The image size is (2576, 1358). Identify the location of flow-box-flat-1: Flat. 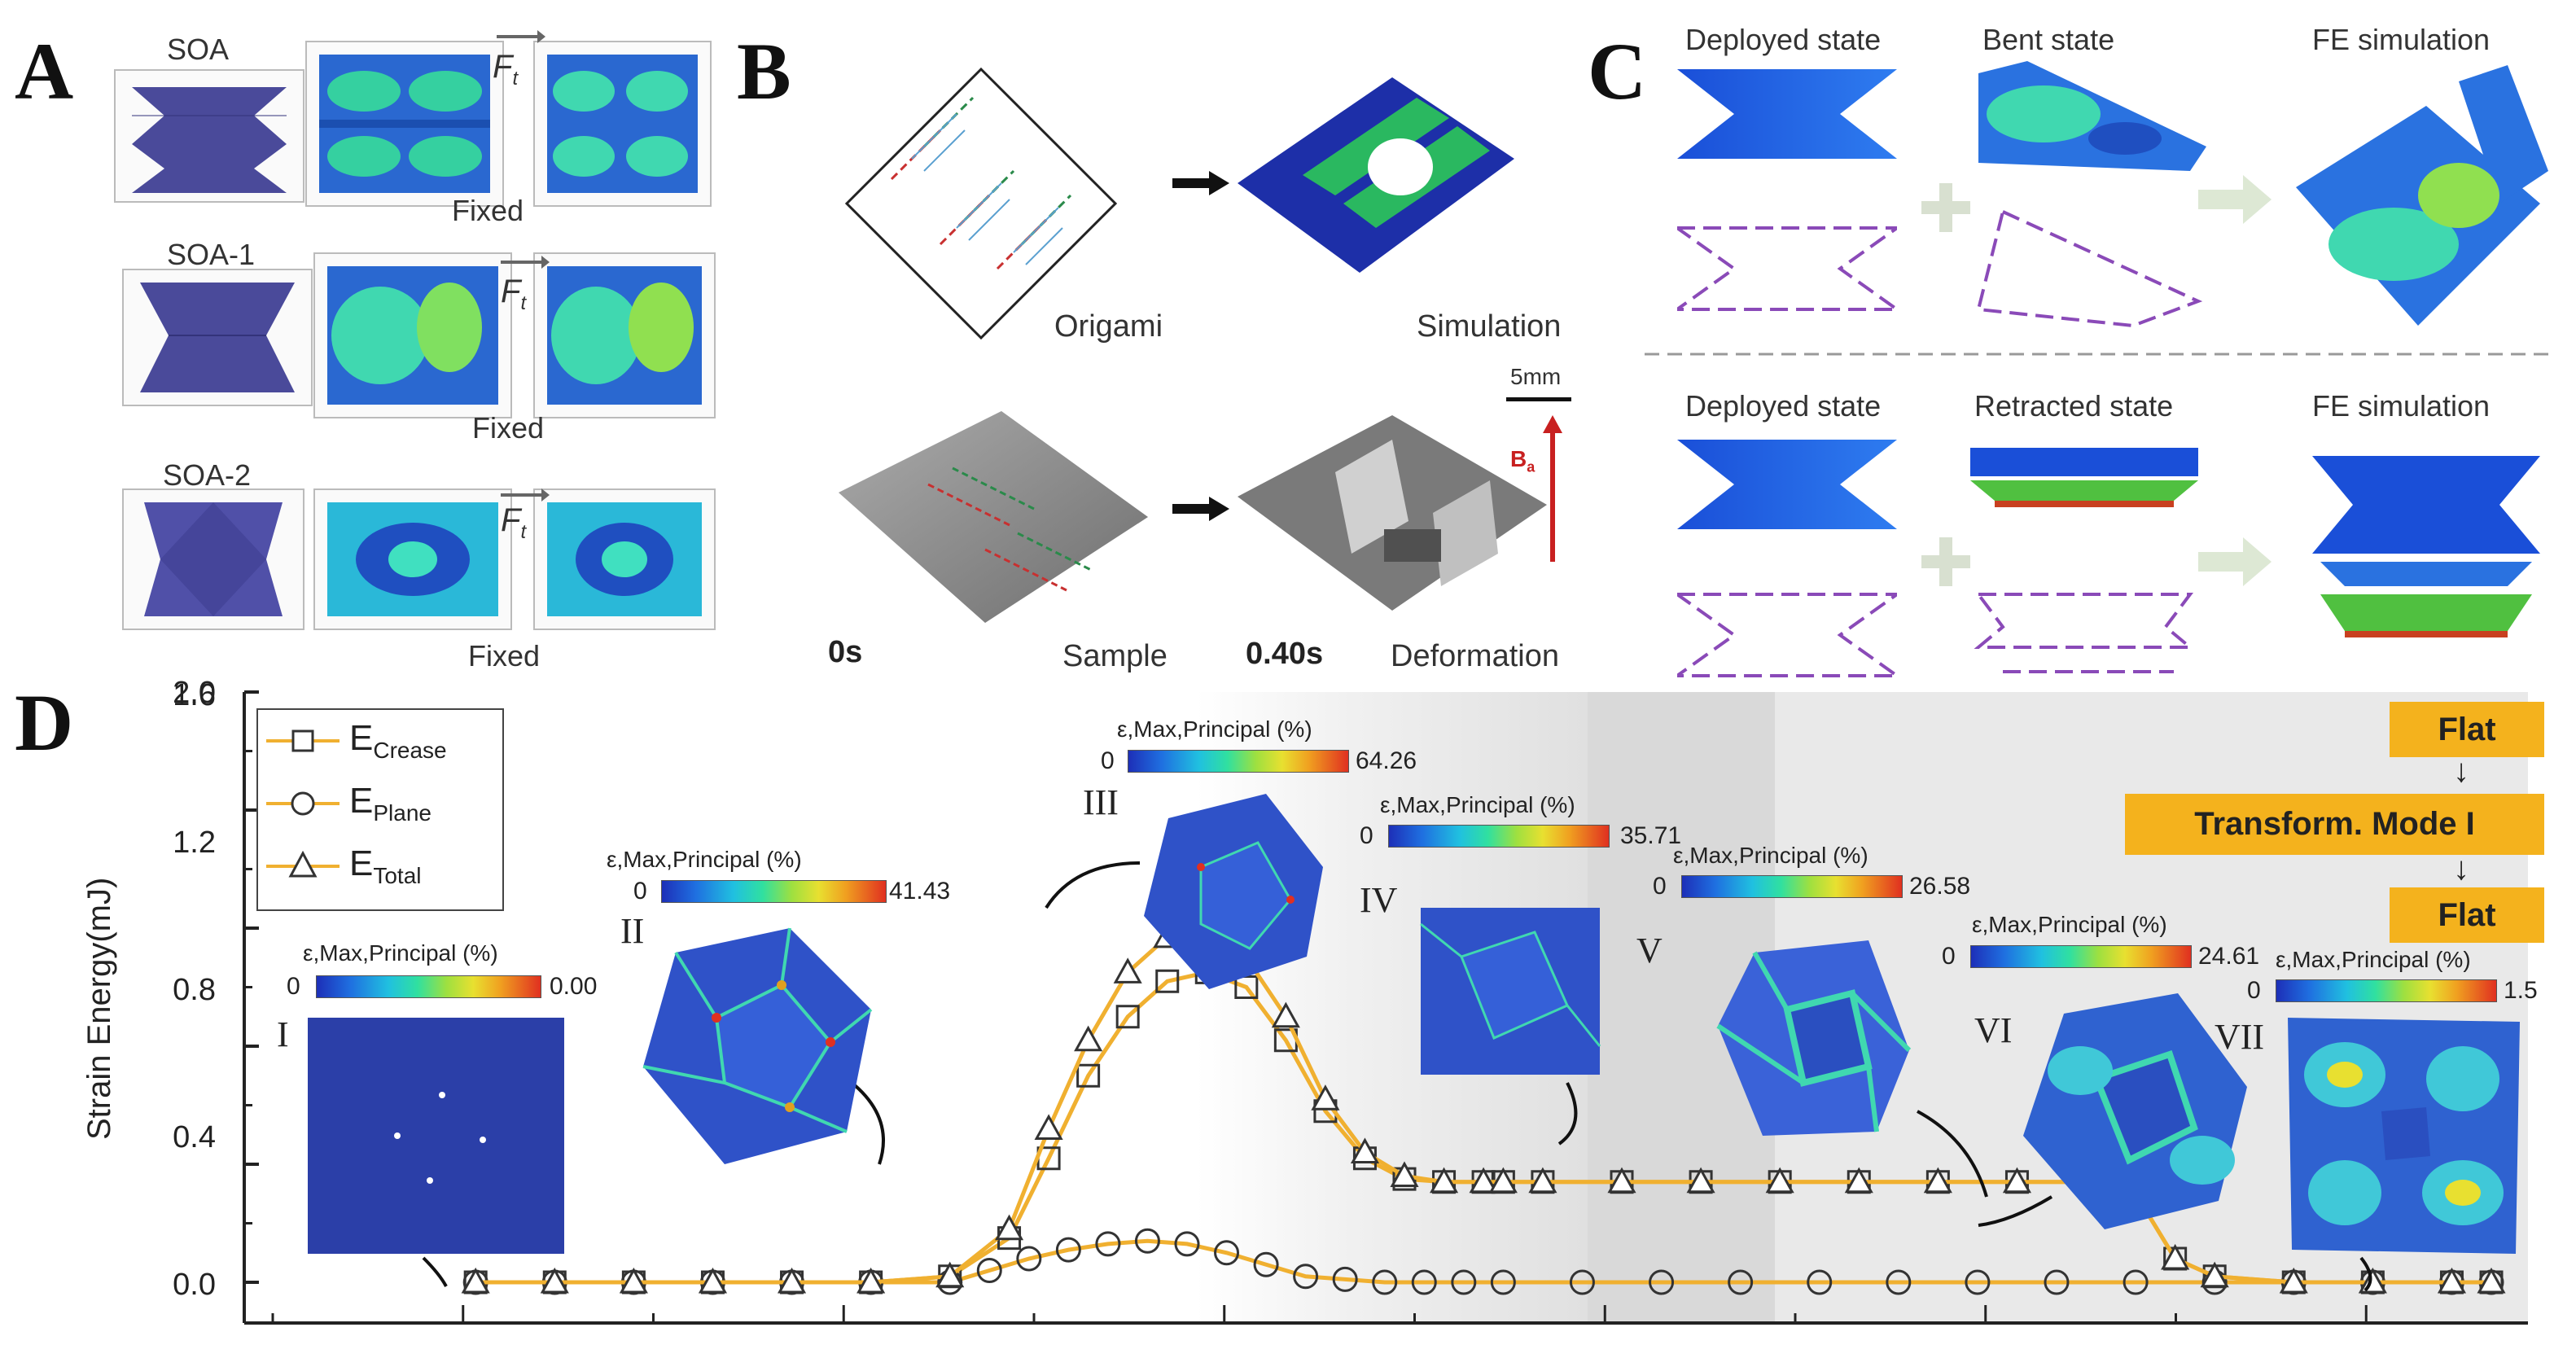
(2467, 730).